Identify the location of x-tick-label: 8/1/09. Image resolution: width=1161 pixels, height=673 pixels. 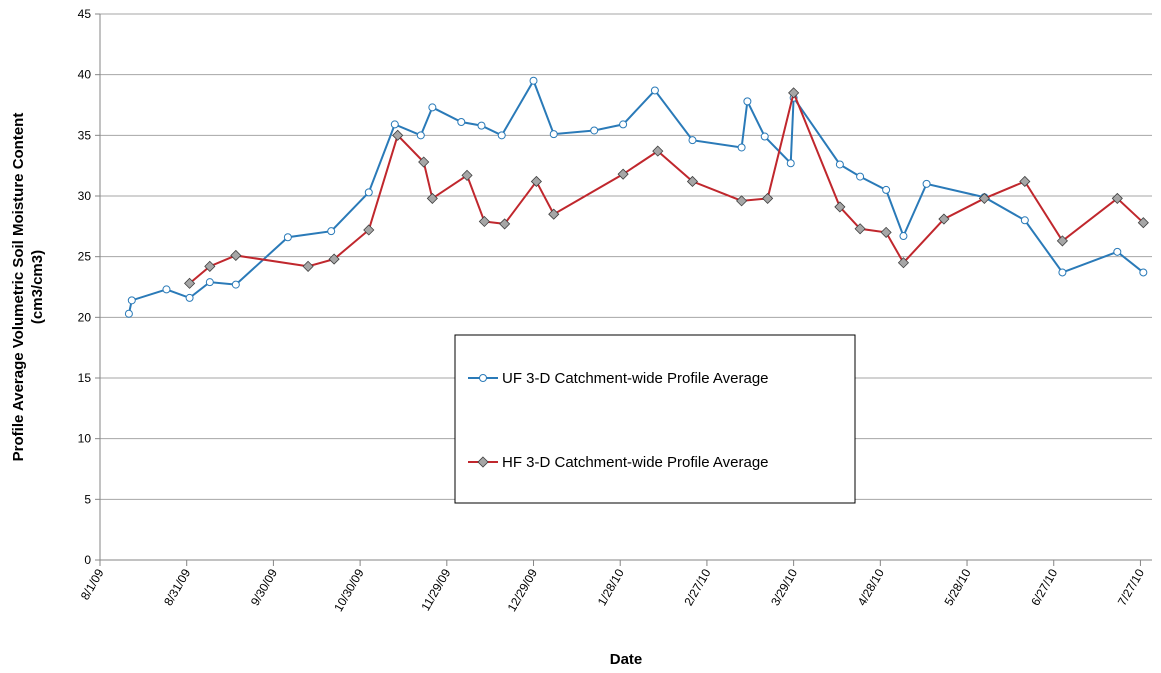
(92, 584).